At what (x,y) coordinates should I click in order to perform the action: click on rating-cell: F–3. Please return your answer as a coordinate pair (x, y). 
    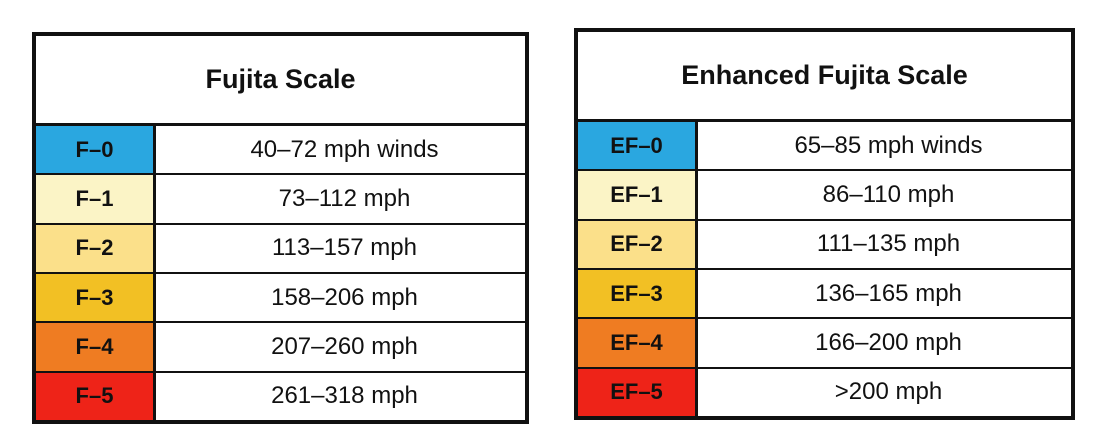
    Looking at the image, I should click on (96, 297).